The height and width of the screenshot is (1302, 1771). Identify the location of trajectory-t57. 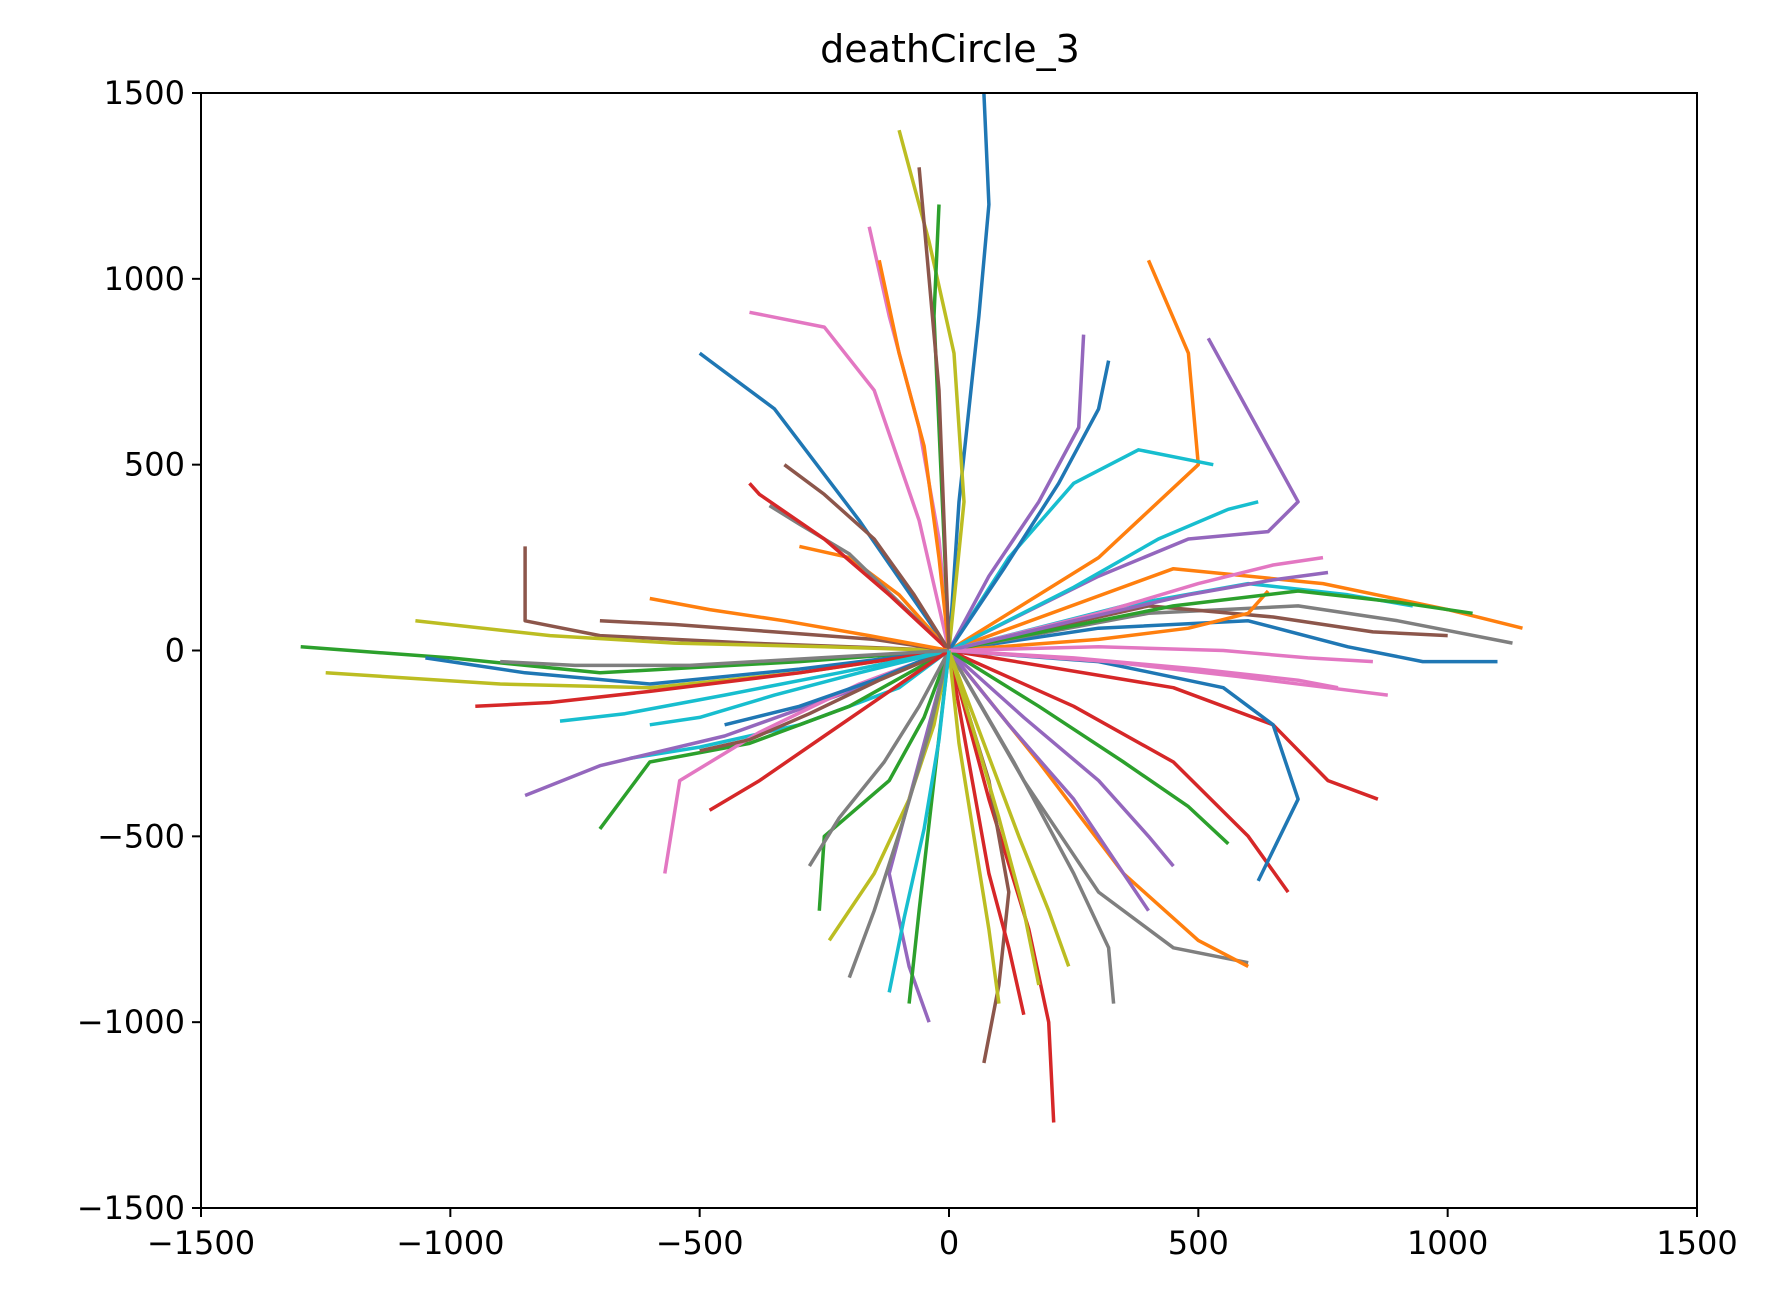
(1160, 654).